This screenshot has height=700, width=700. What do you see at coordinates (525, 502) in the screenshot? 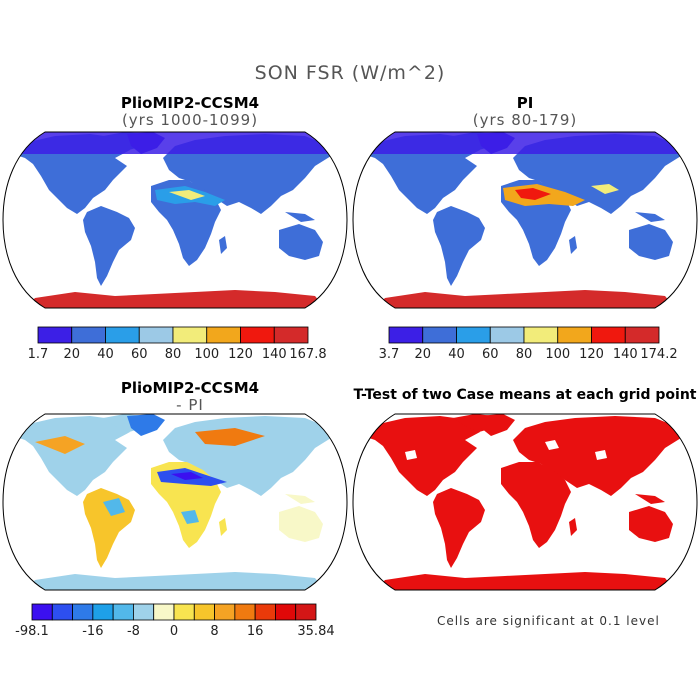
I see `map-ttest` at bounding box center [525, 502].